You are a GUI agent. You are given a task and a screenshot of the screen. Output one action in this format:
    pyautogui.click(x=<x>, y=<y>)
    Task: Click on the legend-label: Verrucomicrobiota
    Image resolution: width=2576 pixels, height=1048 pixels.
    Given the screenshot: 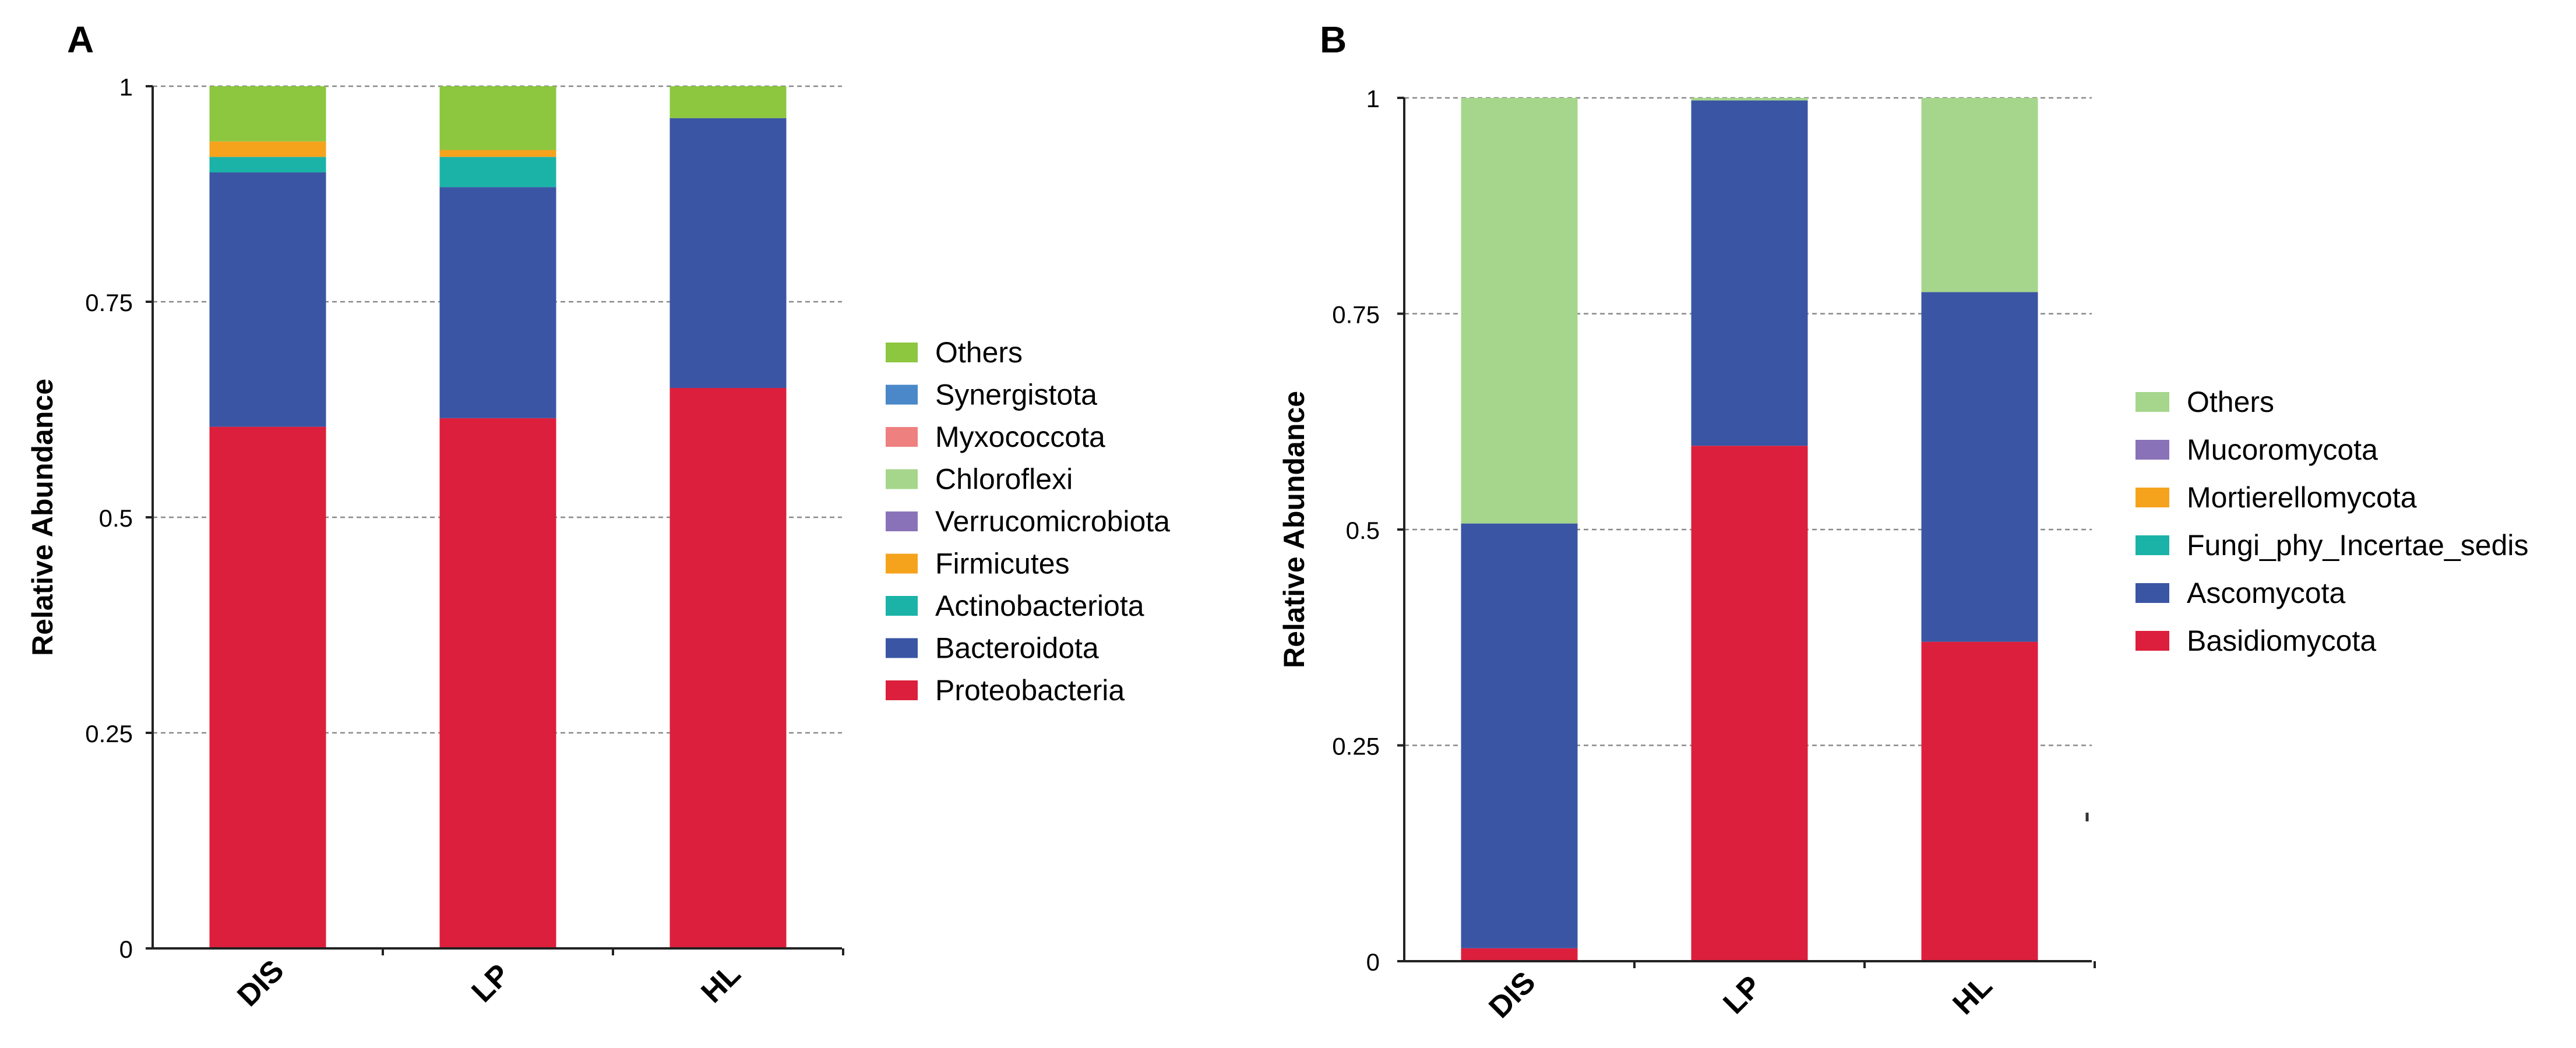 What is the action you would take?
    pyautogui.click(x=1052, y=521)
    